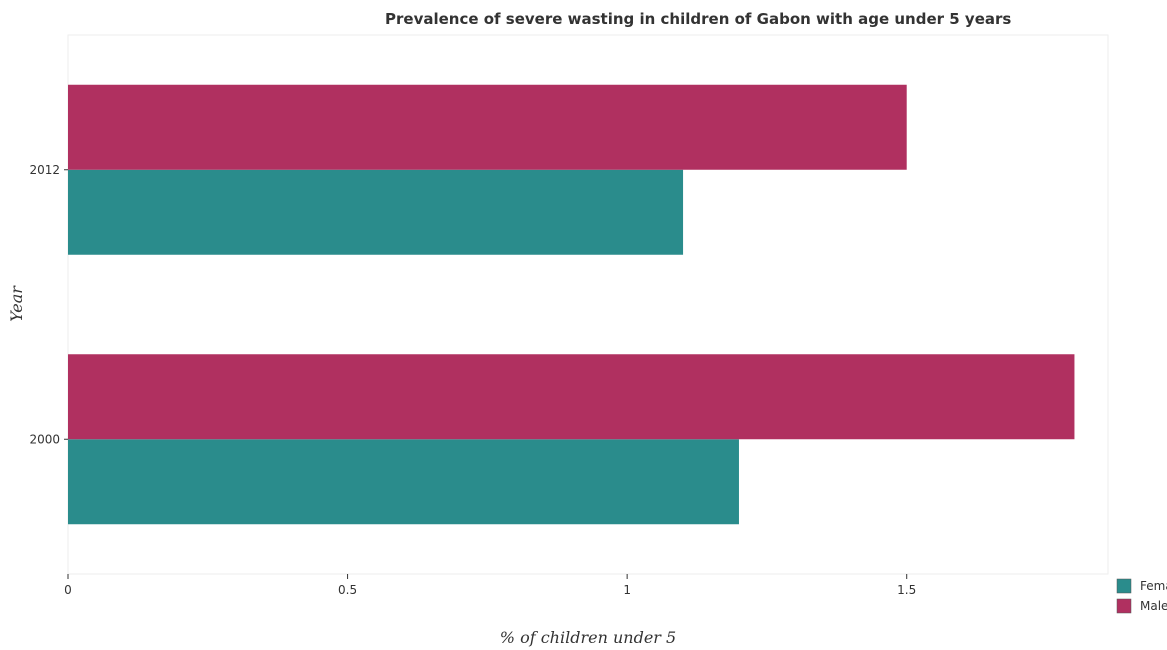  I want to click on bar-female-2012, so click(376, 212).